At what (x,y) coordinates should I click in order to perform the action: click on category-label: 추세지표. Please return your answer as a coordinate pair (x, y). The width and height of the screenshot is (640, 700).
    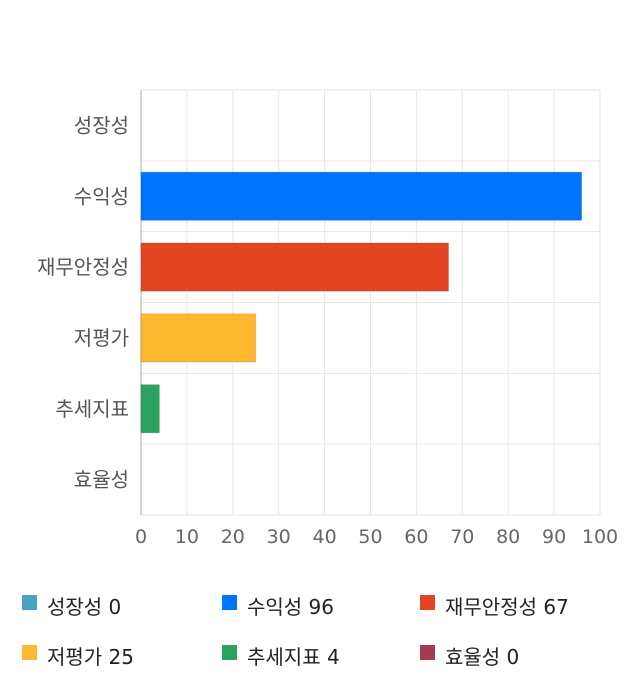
    Looking at the image, I should click on (92, 409).